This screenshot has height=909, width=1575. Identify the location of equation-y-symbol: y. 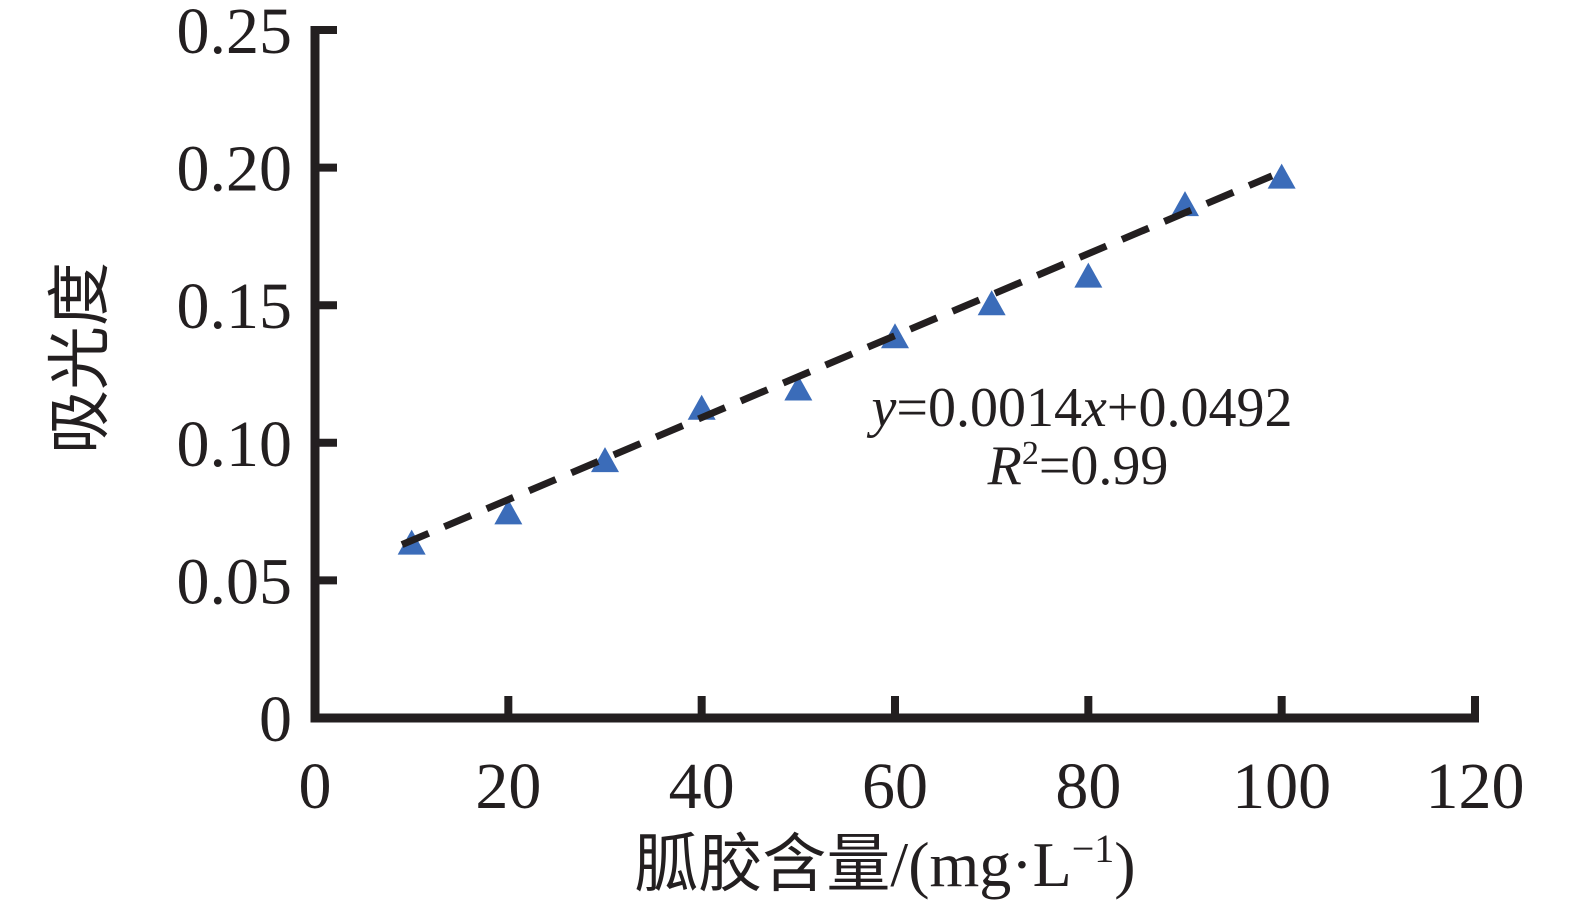
(882, 408).